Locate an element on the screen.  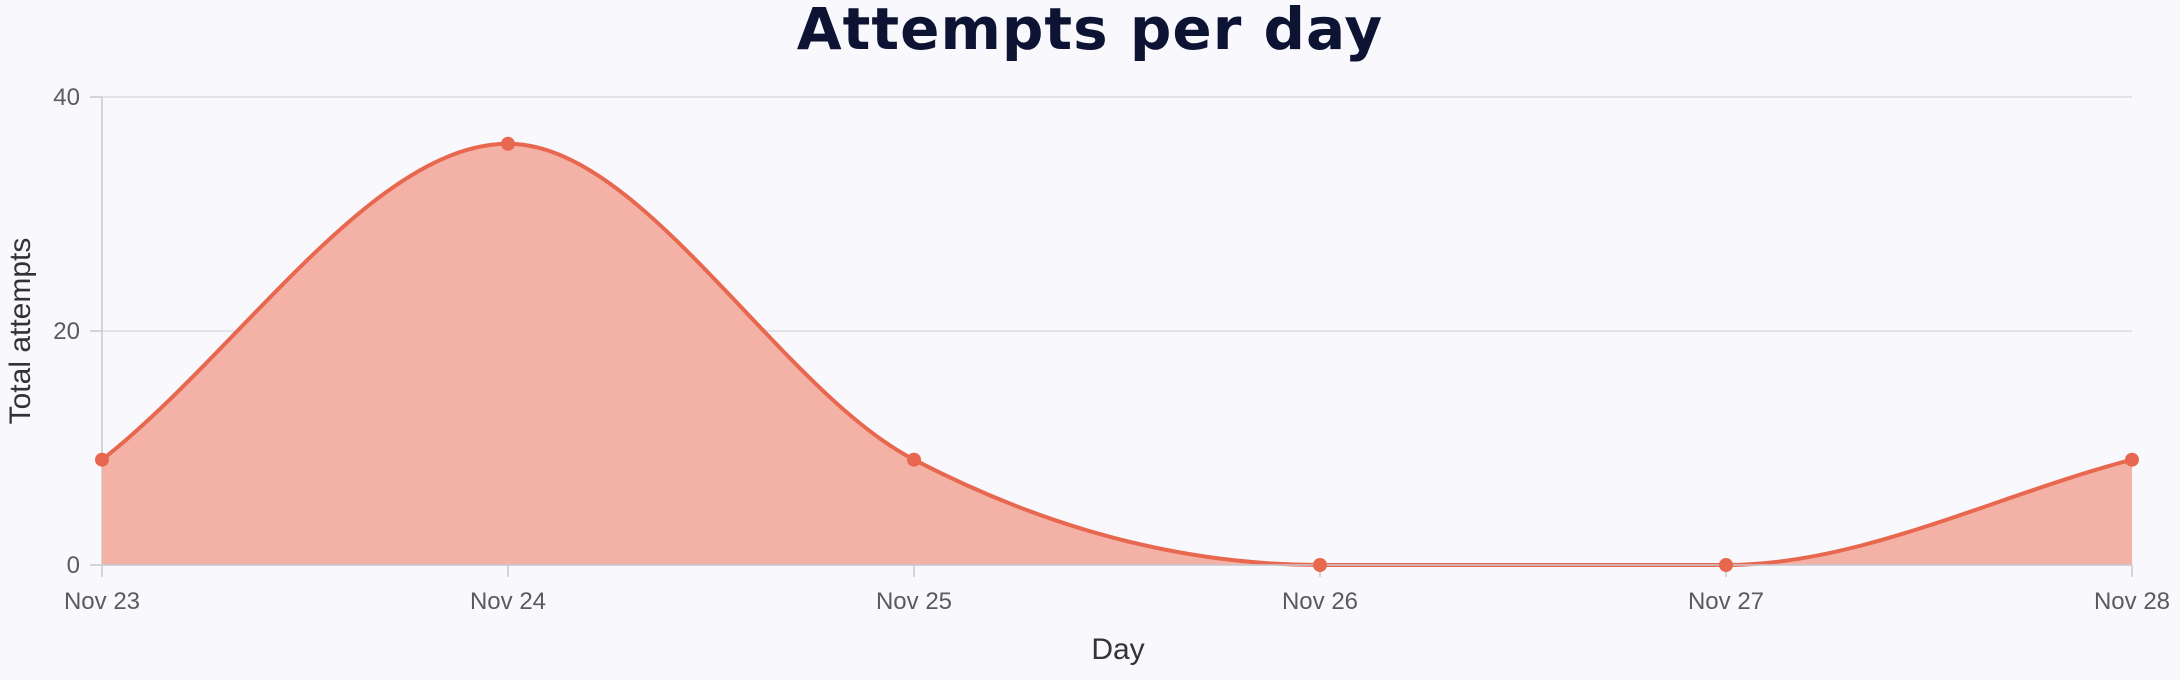
x-tick-label: Nov 25 is located at coordinates (914, 601).